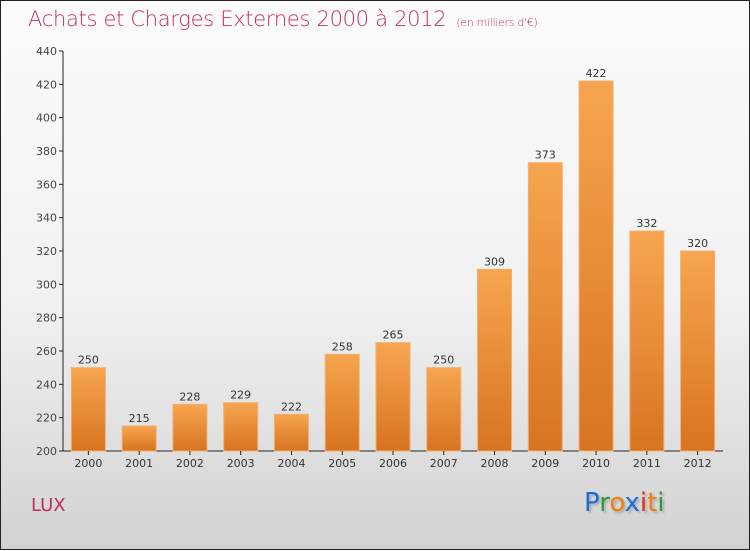  What do you see at coordinates (393, 335) in the screenshot?
I see `data-label-2006: 265` at bounding box center [393, 335].